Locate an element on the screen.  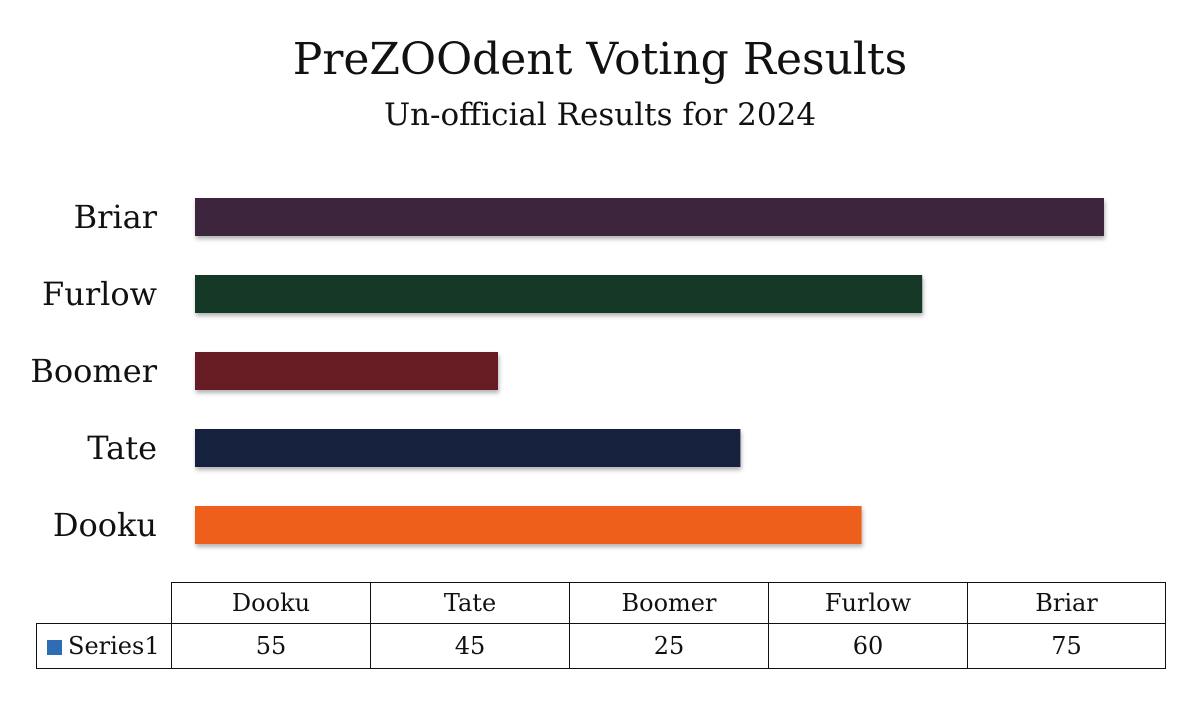
category-labels: Dooku Tate Boomer Furlow Briar is located at coordinates (93, 371).